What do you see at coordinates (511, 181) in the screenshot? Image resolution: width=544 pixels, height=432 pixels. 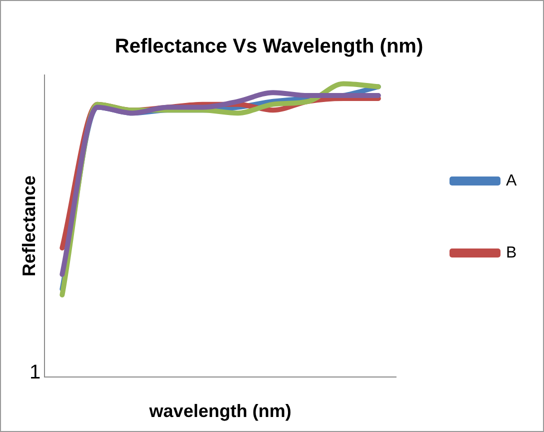 I see `legend-label: A` at bounding box center [511, 181].